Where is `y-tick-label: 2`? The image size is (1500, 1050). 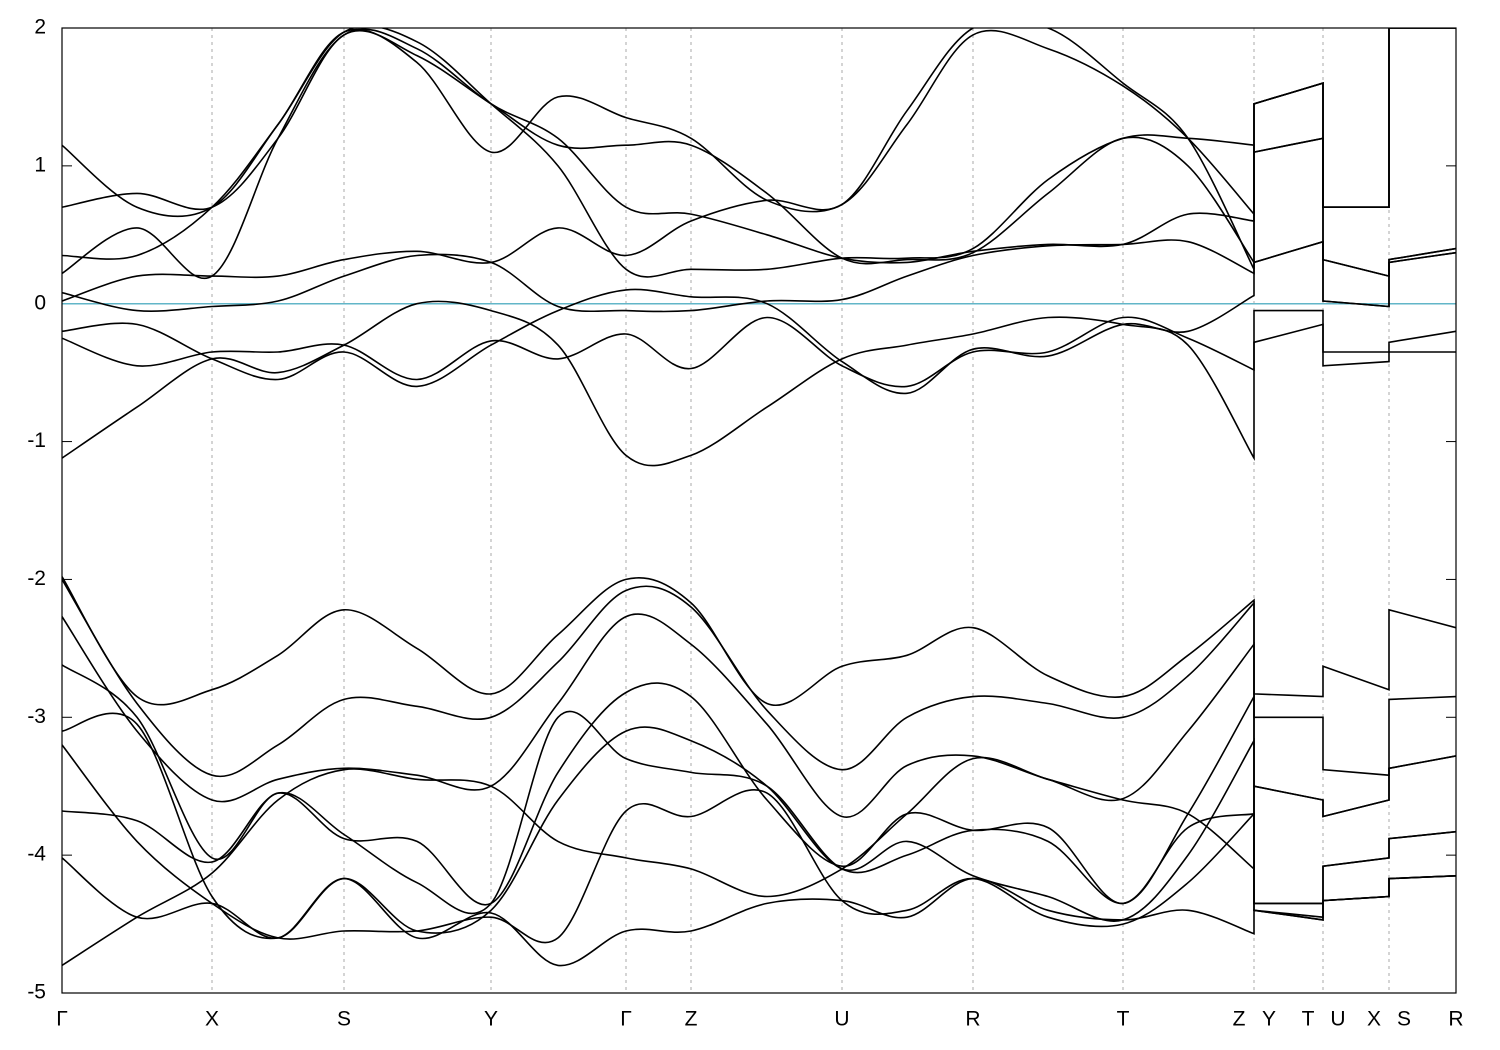
y-tick-label: 2 is located at coordinates (40, 27).